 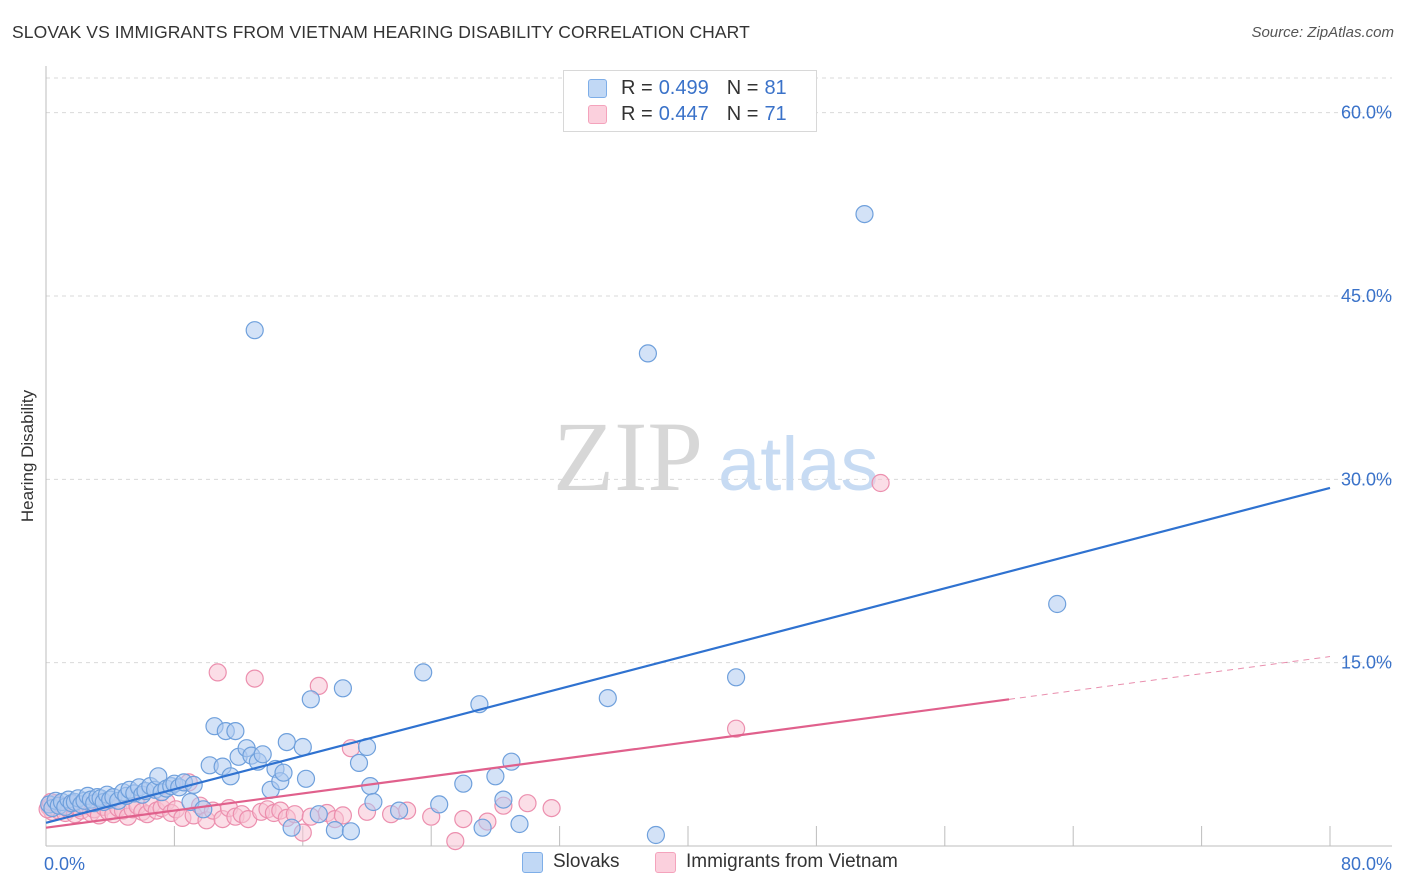 What do you see at coordinates (1366, 864) in the screenshot?
I see `x-tick-label: 80.0%` at bounding box center [1366, 864].